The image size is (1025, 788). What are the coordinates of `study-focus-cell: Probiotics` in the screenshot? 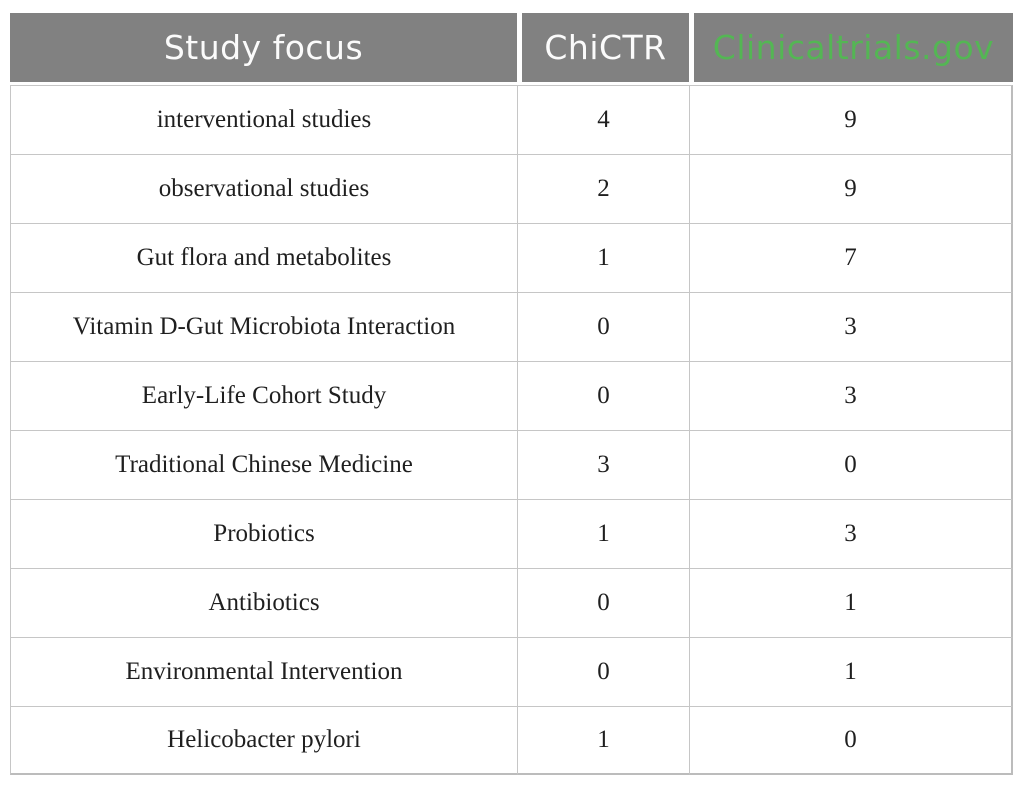 It's located at (263, 533).